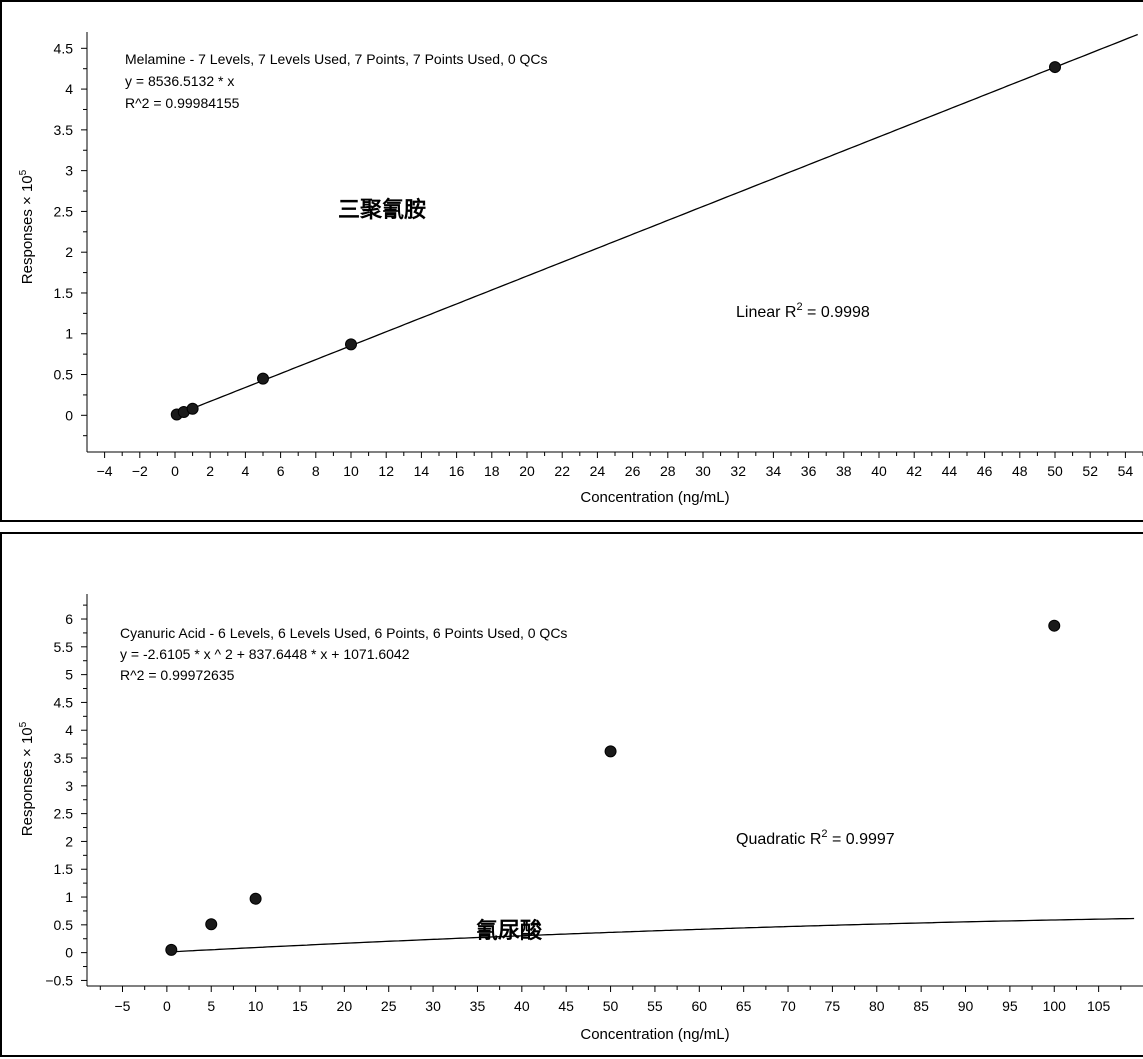  What do you see at coordinates (1020, 471) in the screenshot?
I see `x-tick-label: 48` at bounding box center [1020, 471].